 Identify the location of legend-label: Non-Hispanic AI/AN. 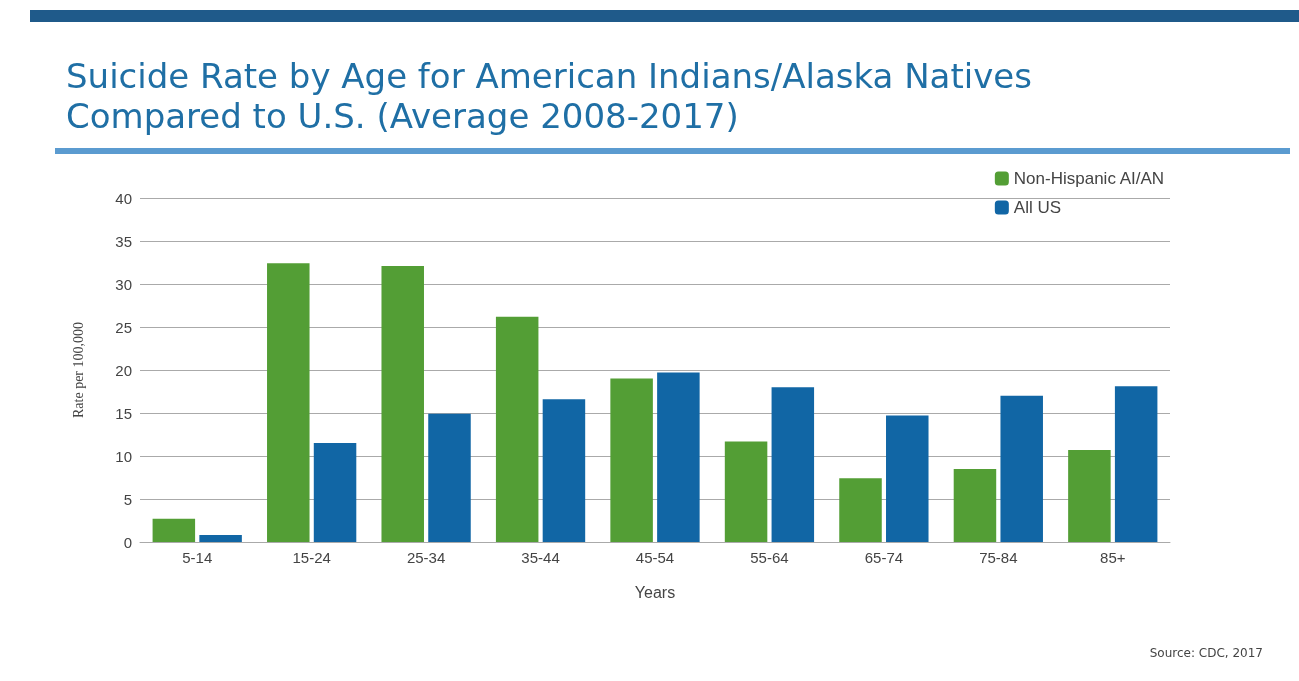
(1089, 178).